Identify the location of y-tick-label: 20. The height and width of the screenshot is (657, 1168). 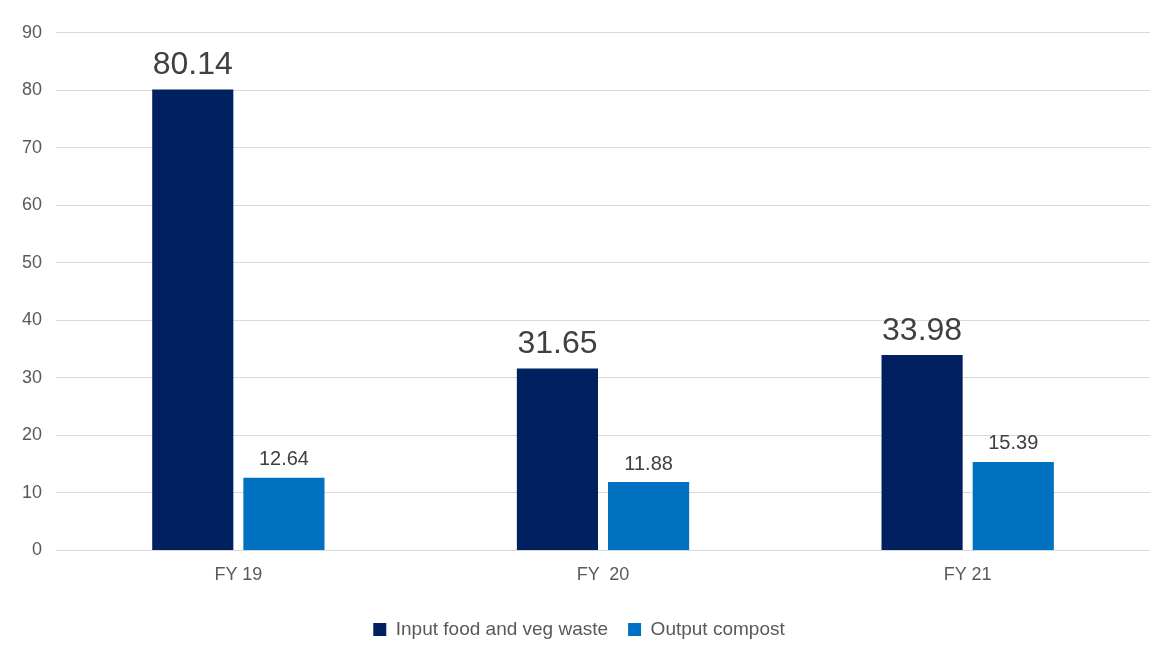
(32, 434).